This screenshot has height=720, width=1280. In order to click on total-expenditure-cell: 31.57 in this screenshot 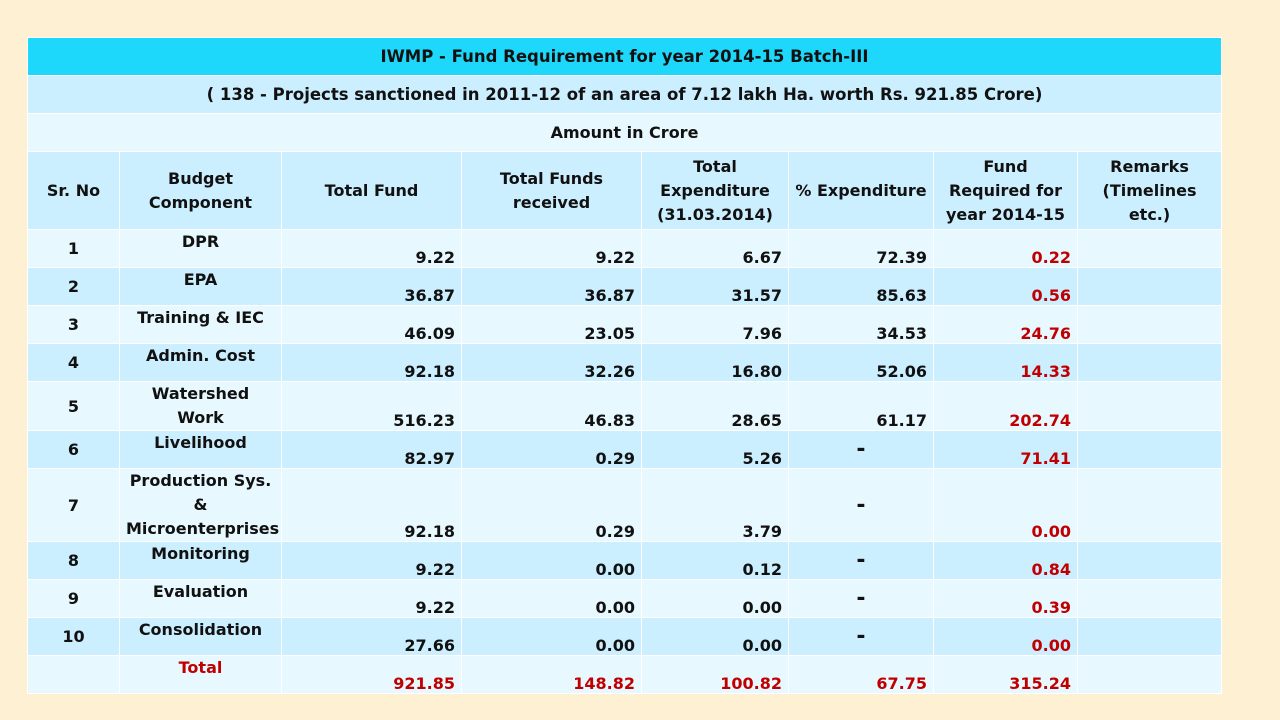, I will do `click(715, 286)`.